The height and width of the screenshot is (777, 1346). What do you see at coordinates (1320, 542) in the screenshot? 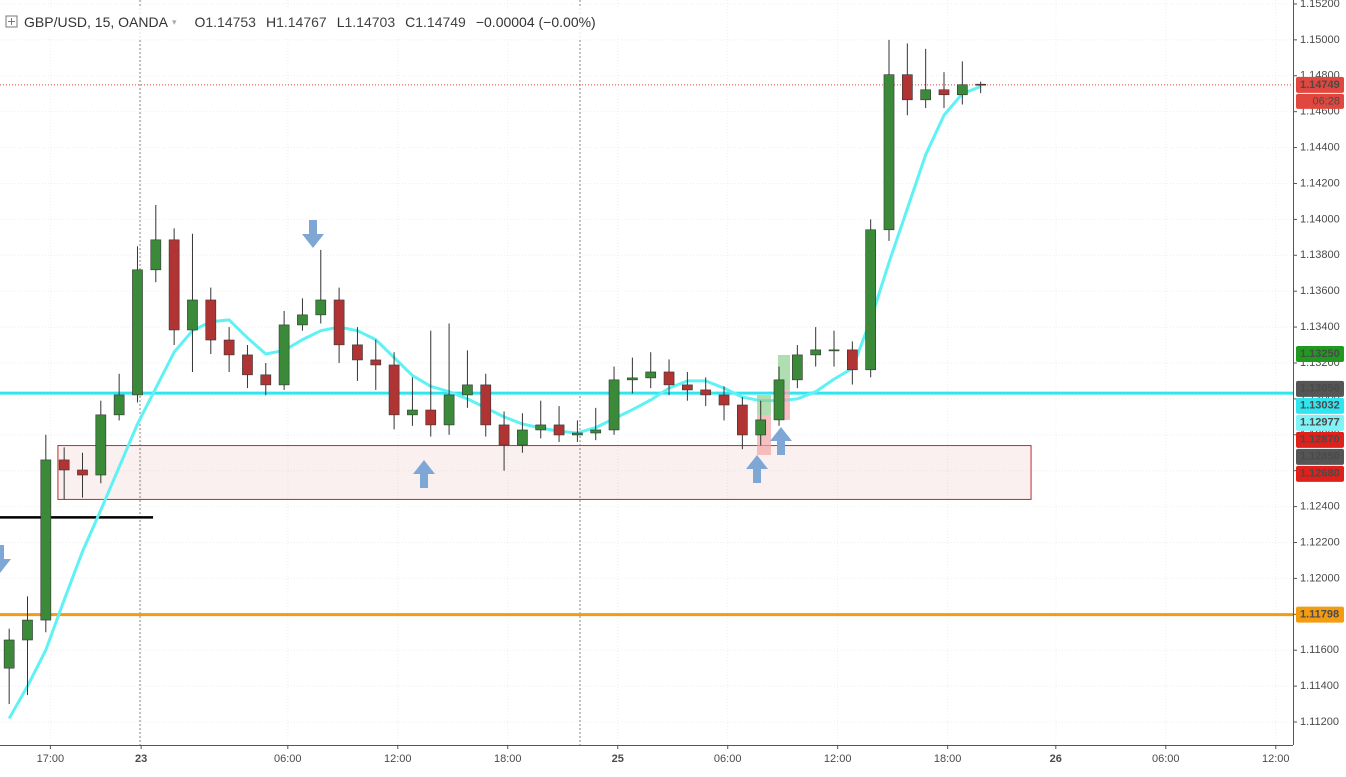
I see `y-tick-label: 1.12200` at bounding box center [1320, 542].